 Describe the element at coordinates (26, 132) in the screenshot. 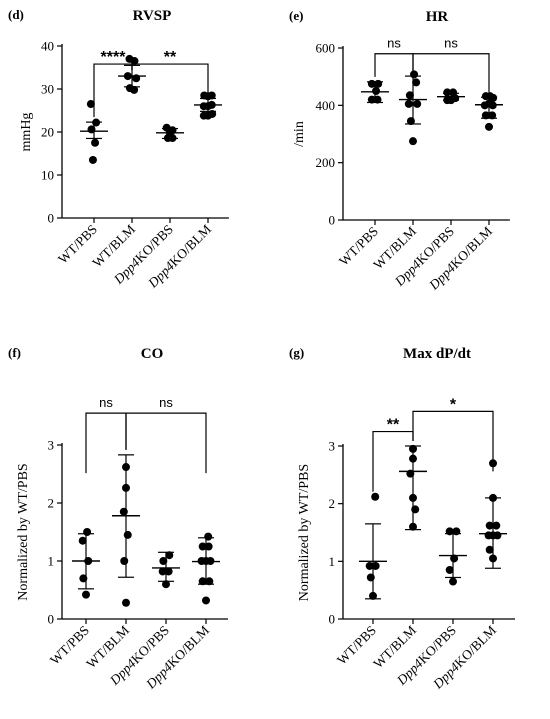

I see `y-axis-label: mmHg` at that location.